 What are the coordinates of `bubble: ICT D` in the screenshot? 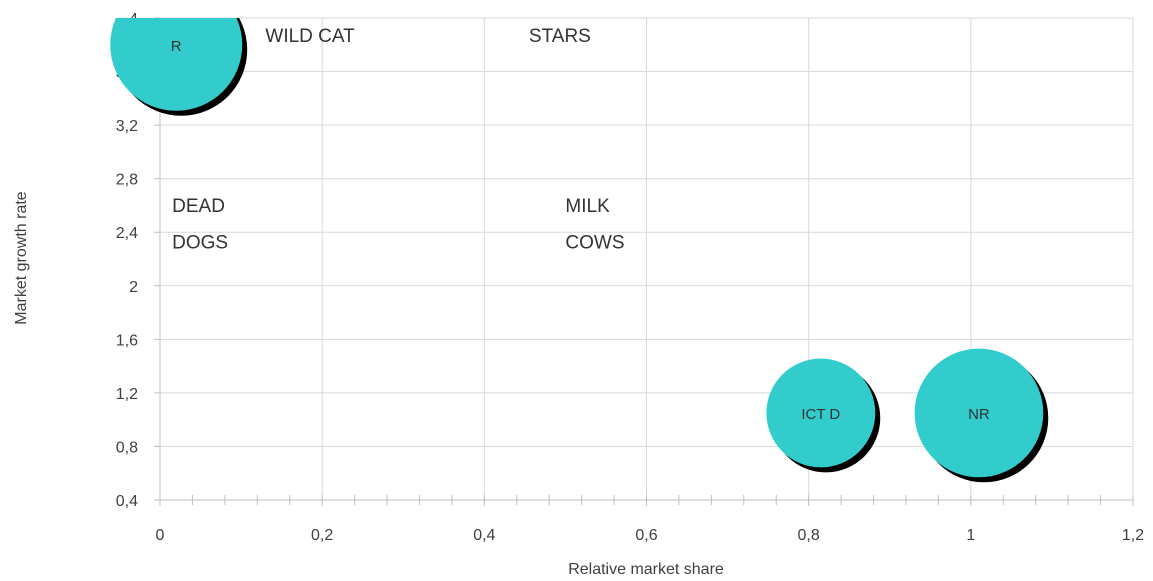 It's located at (823, 415).